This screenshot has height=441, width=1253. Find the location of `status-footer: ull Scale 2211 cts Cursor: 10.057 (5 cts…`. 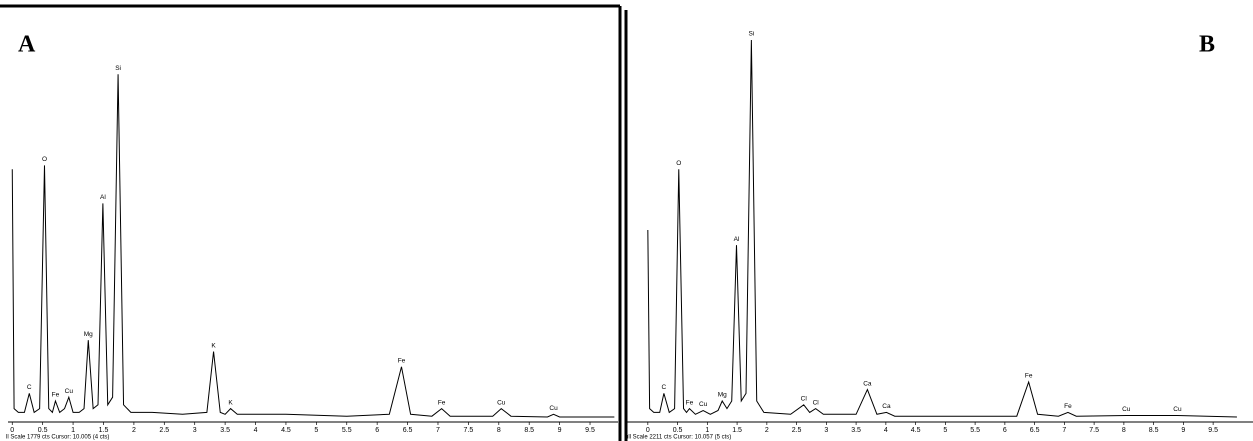

status-footer: ull Scale 2211 cts Cursor: 10.057 (5 cts… is located at coordinates (678, 438).